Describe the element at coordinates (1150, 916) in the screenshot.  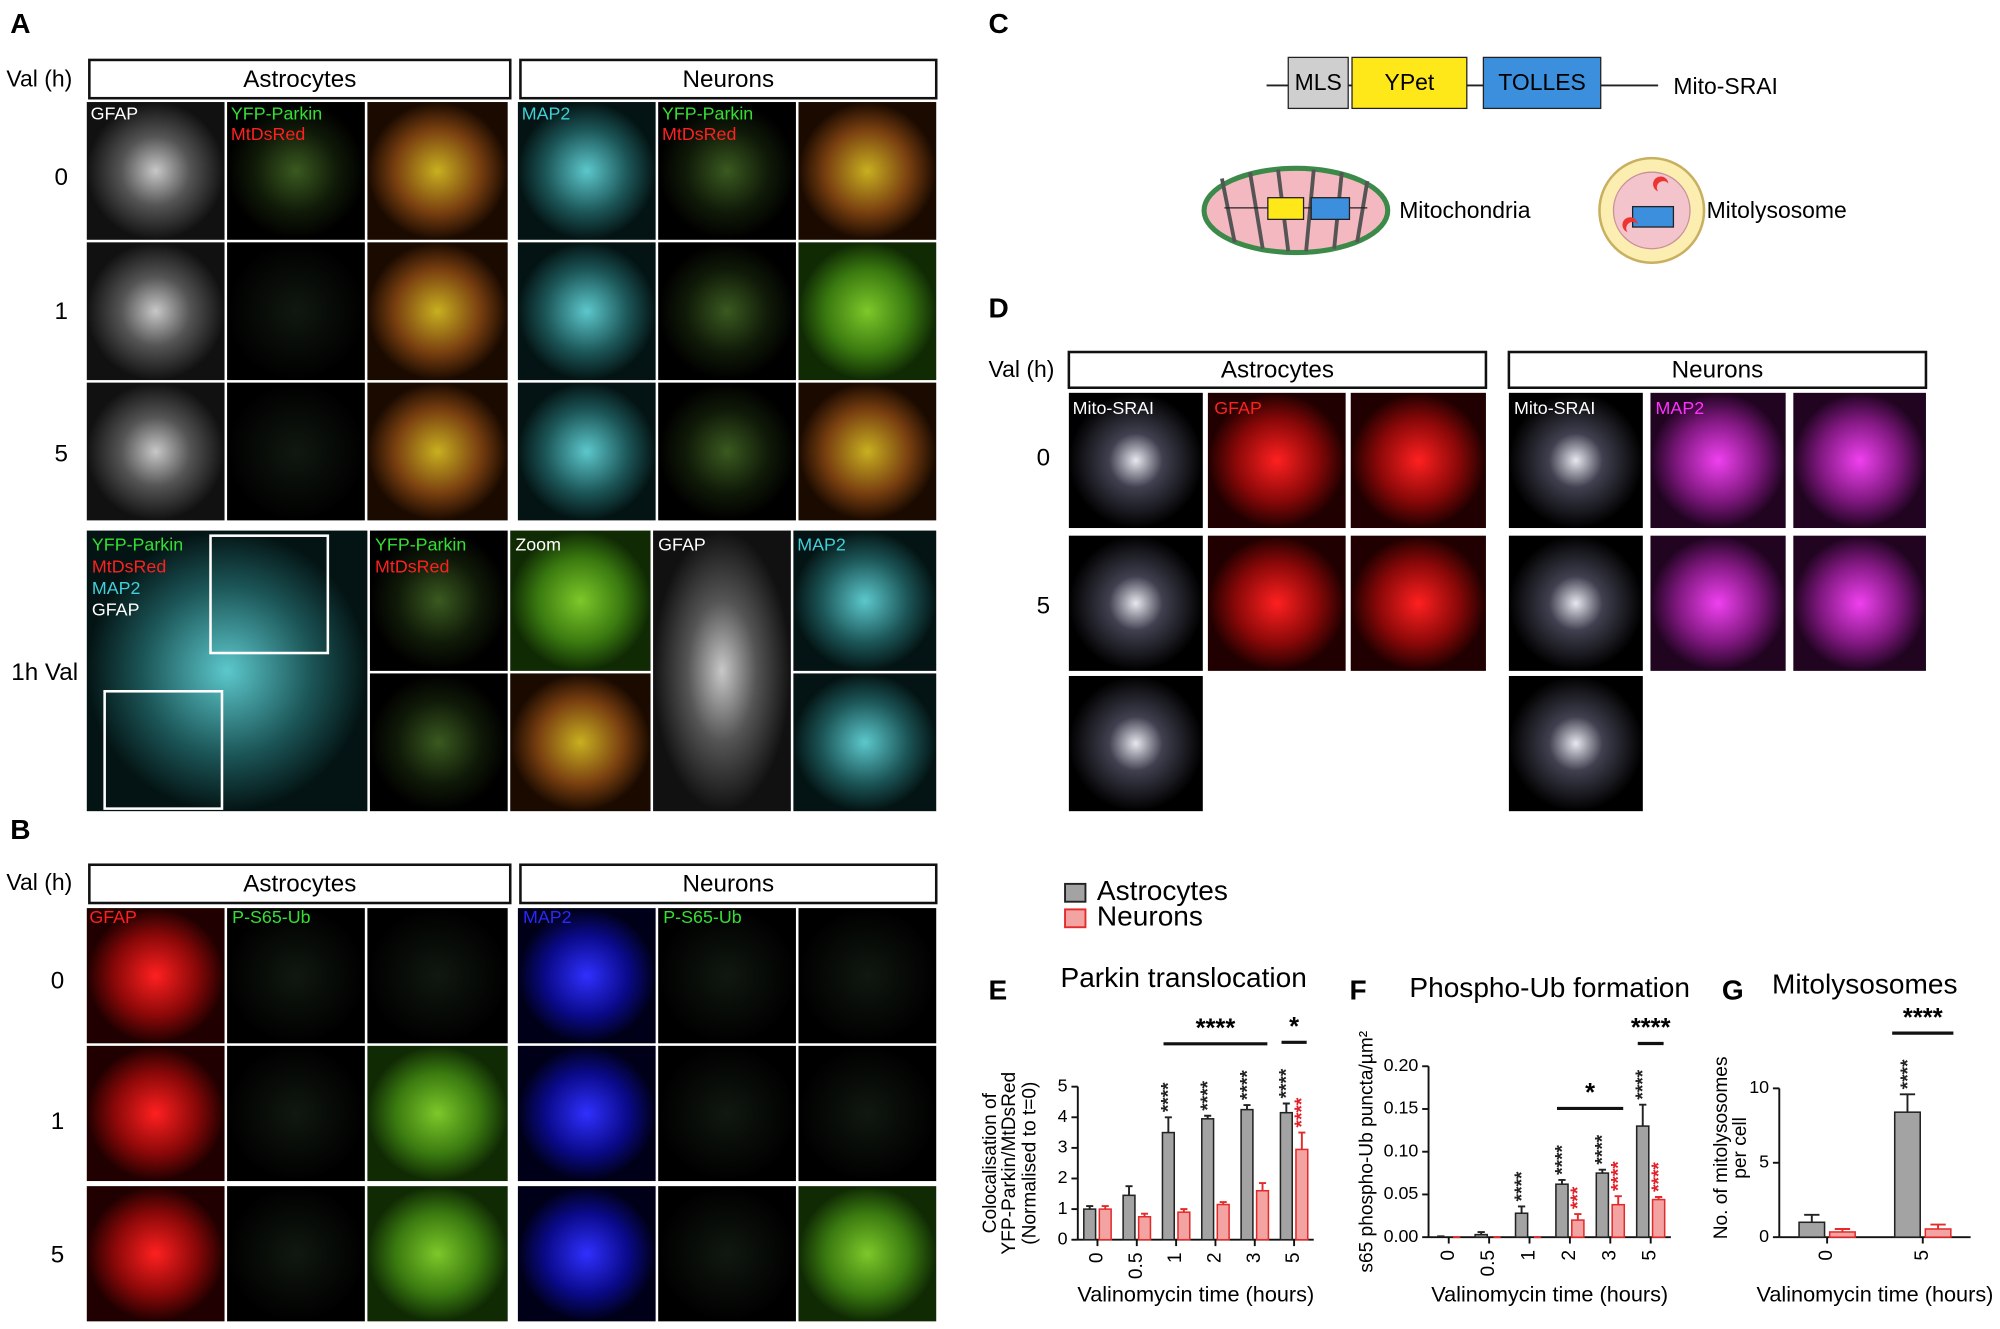
I see `legend-label: Neurons` at that location.